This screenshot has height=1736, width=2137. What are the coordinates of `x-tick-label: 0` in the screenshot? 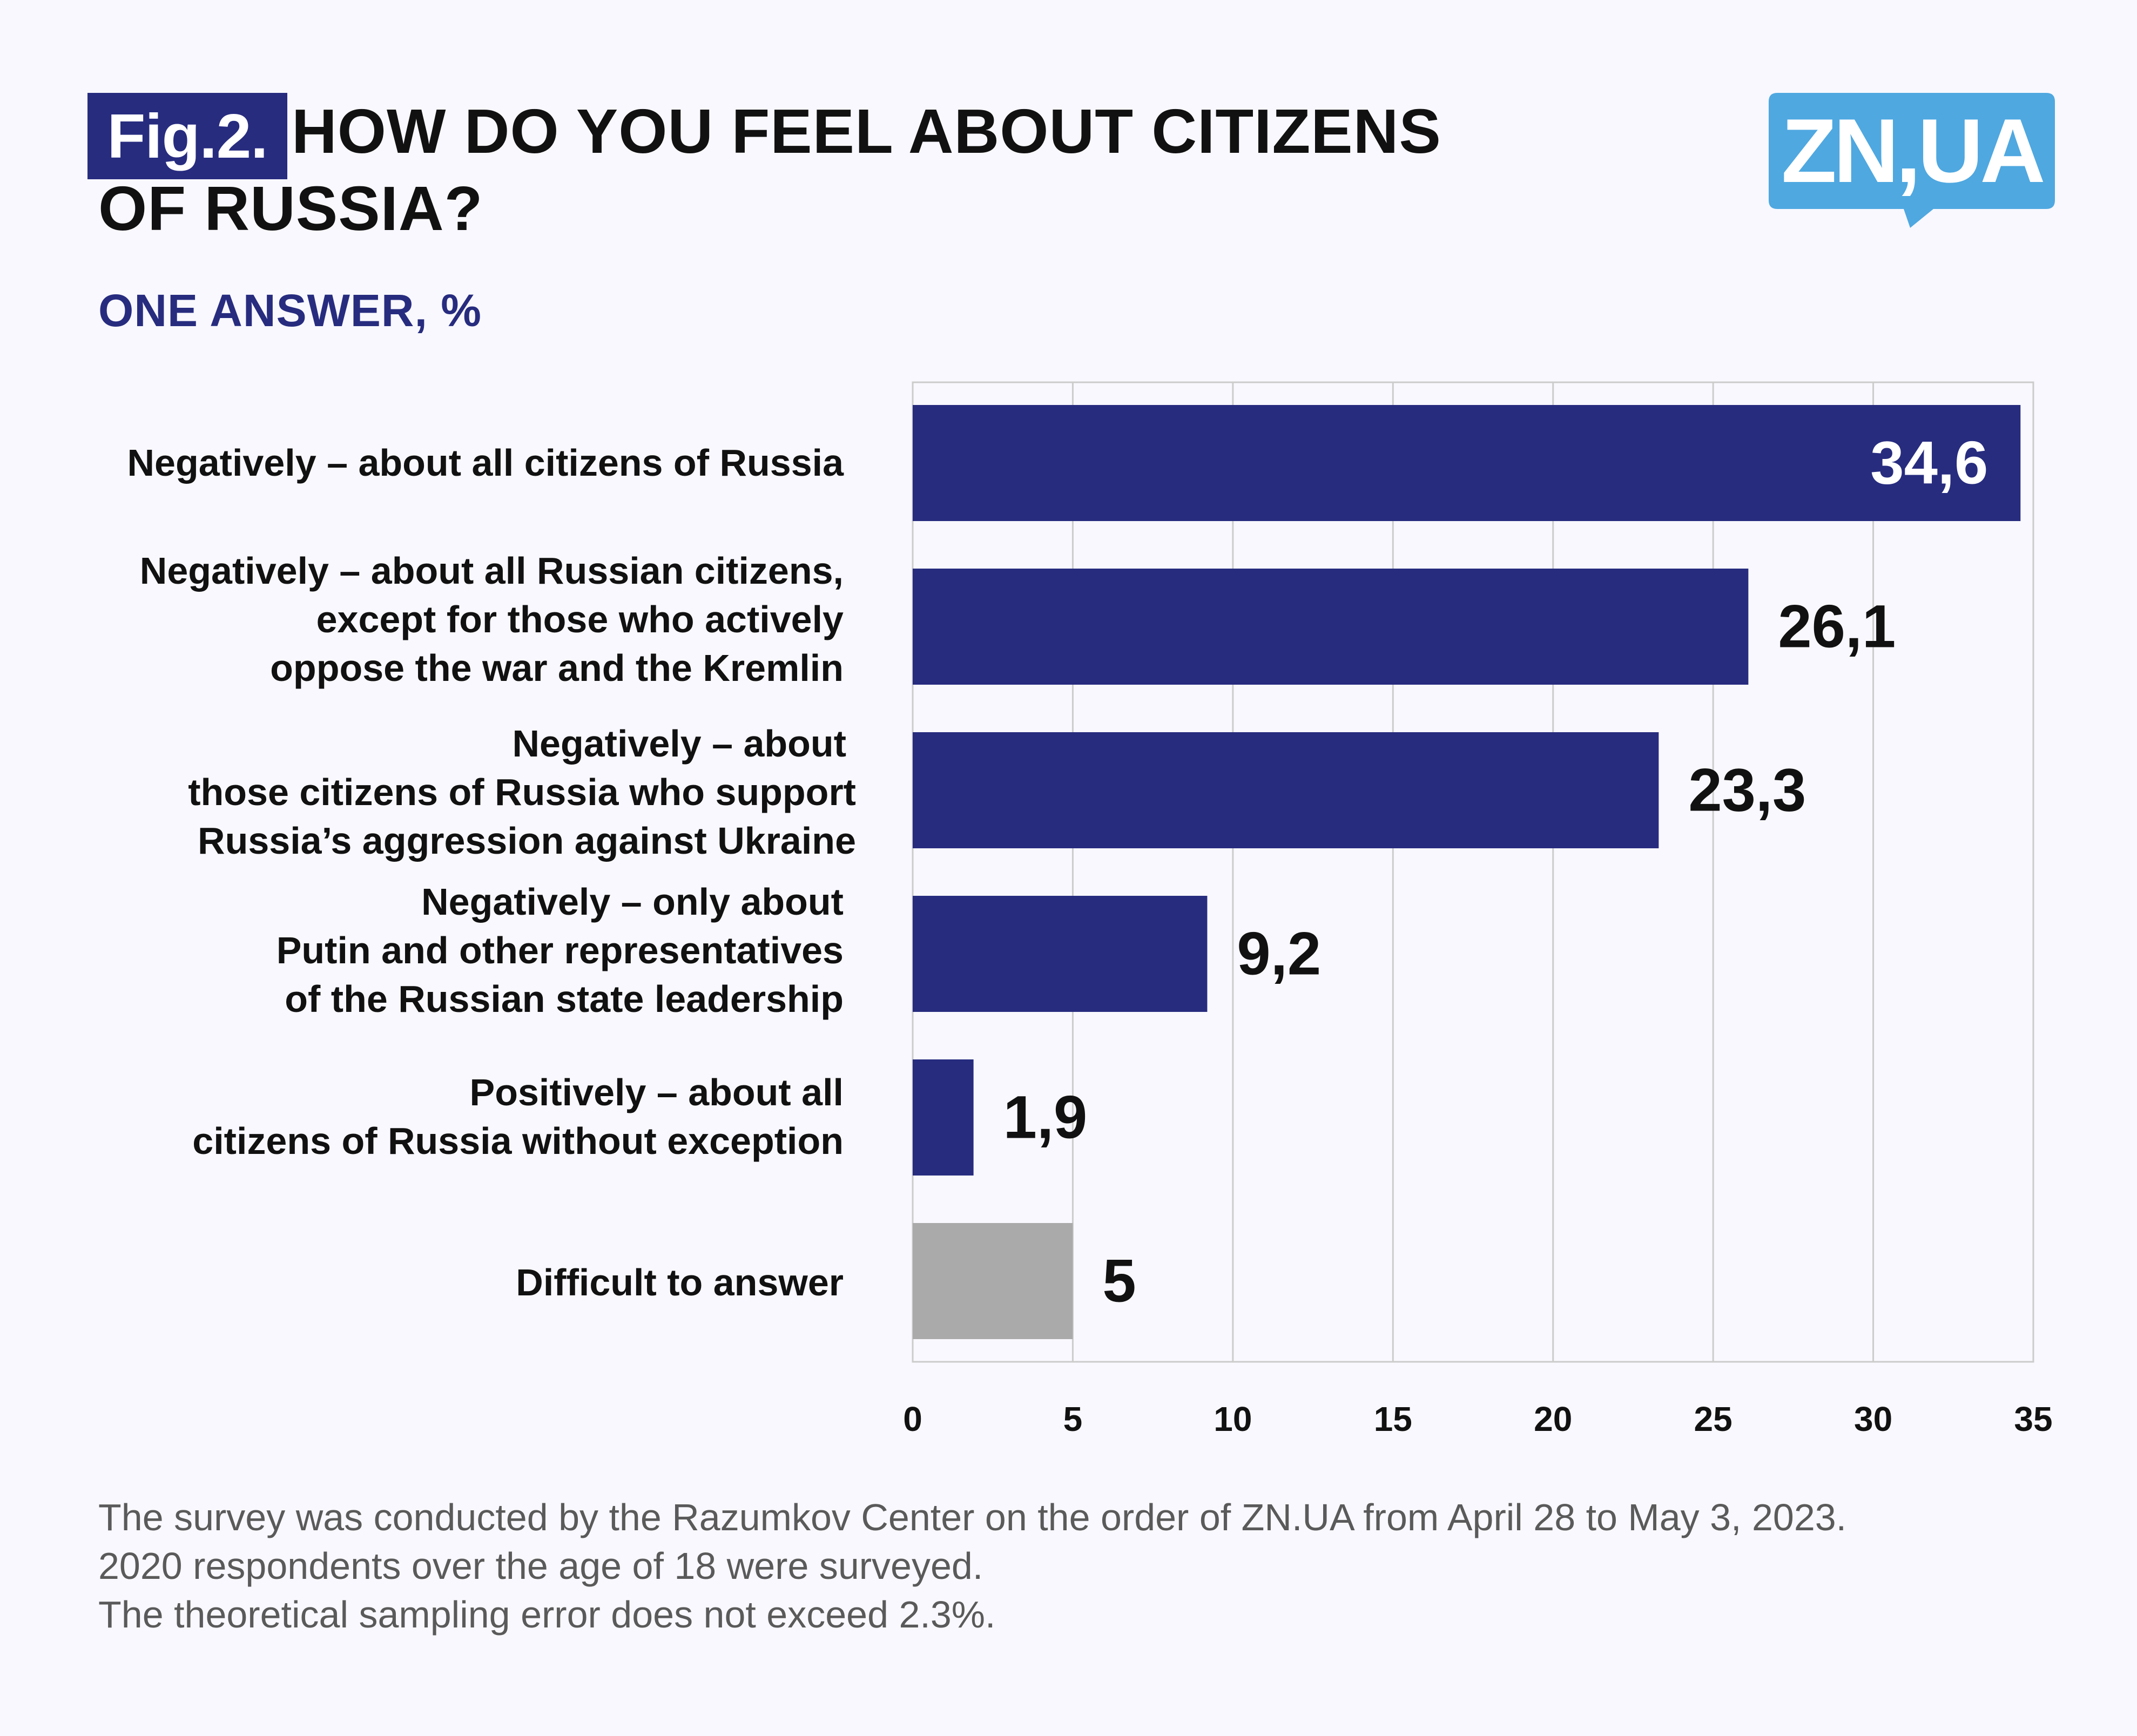 It's located at (912, 1419).